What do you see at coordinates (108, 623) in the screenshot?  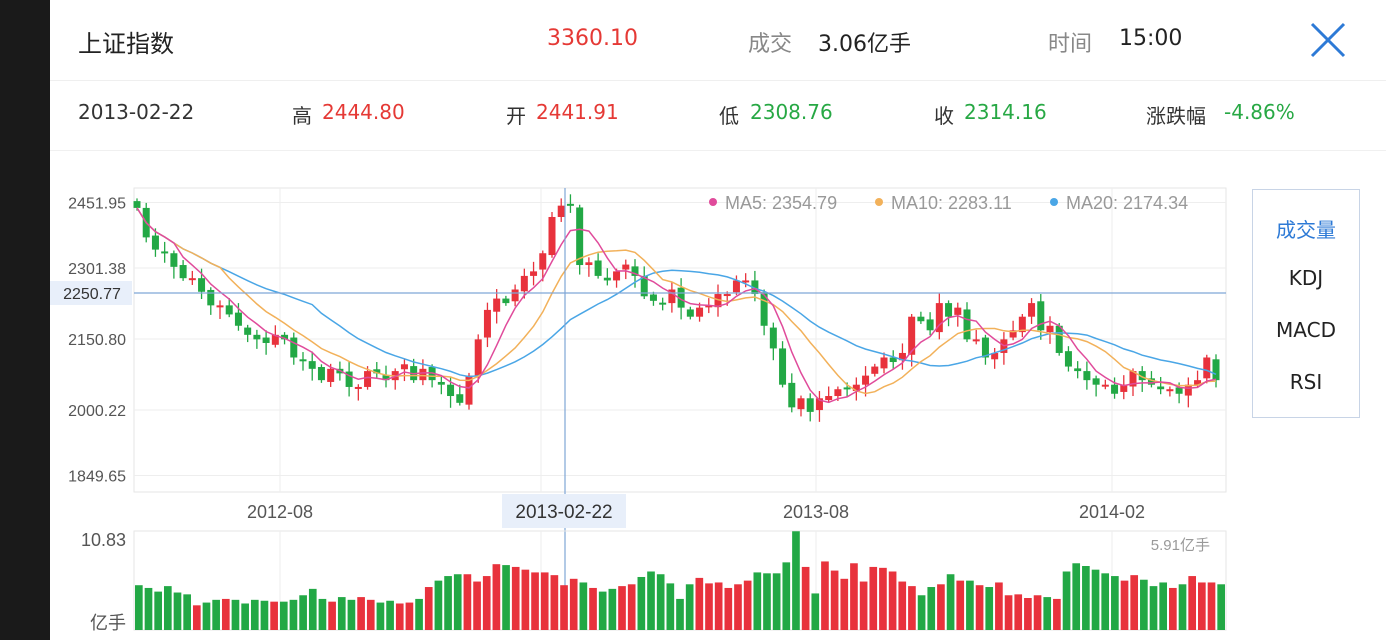 I see `volume-unit-label: 亿手` at bounding box center [108, 623].